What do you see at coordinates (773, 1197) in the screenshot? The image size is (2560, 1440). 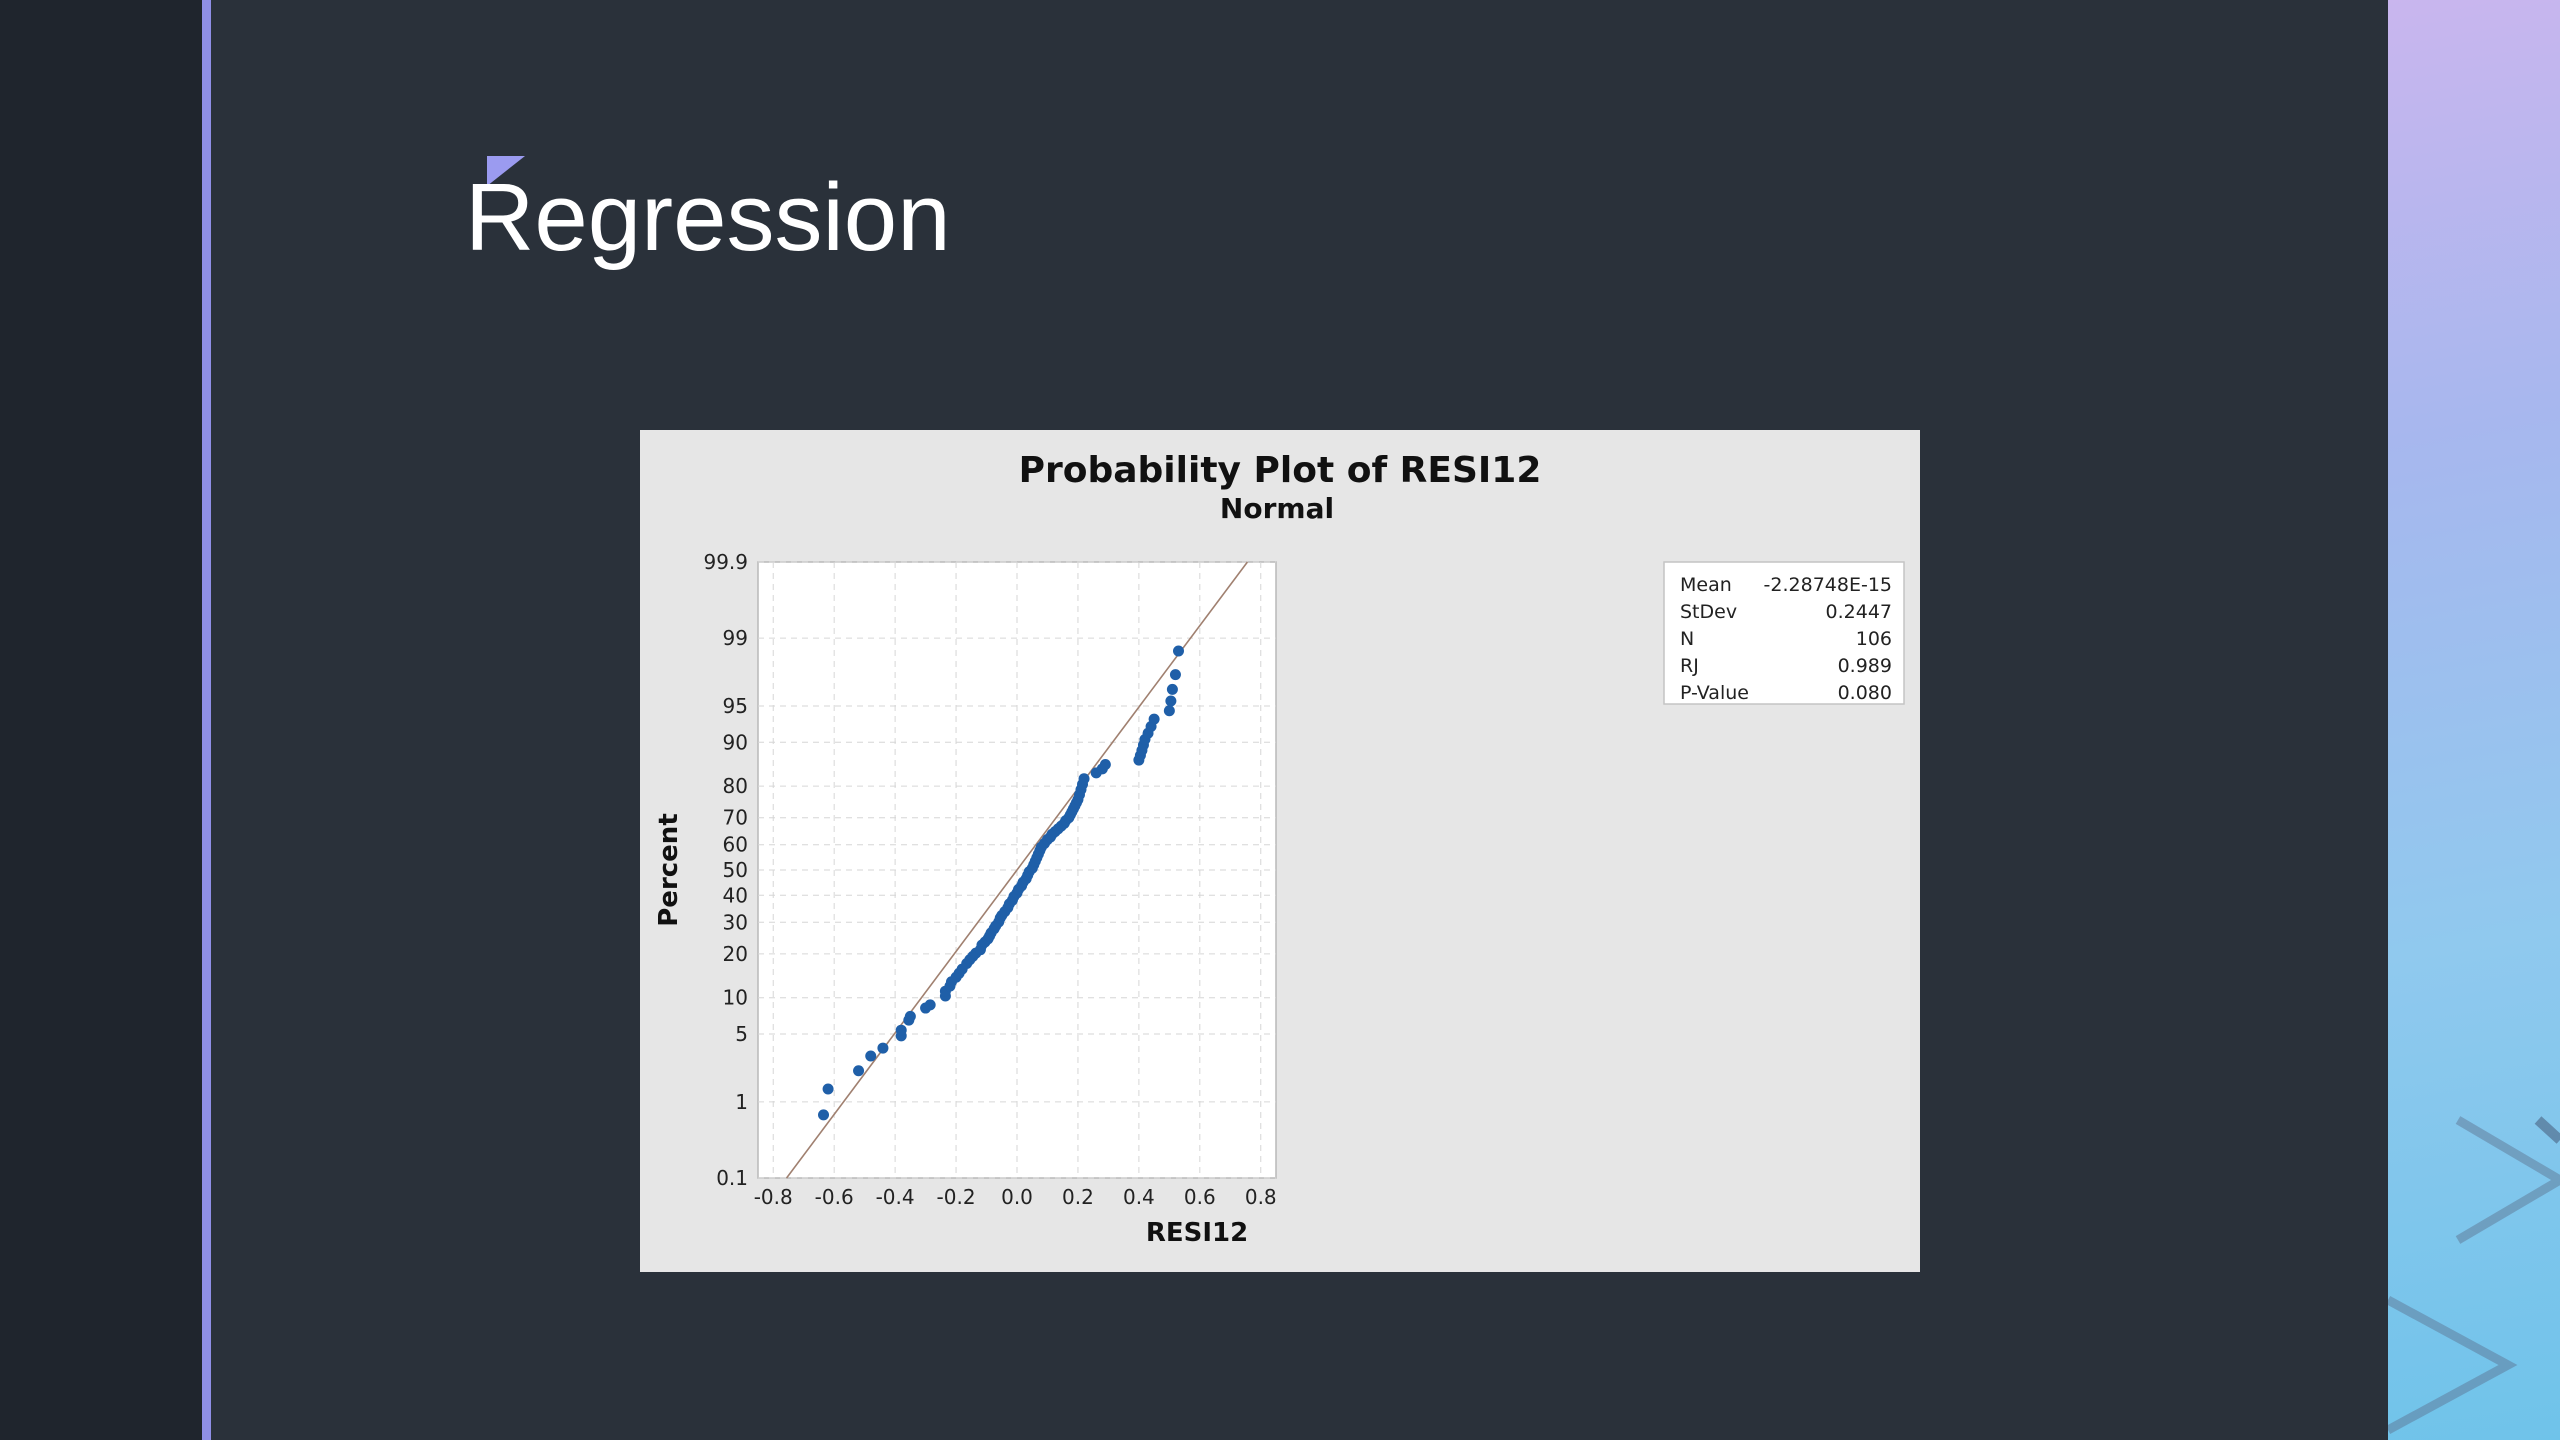 I see `x-tick-label: -0.8` at bounding box center [773, 1197].